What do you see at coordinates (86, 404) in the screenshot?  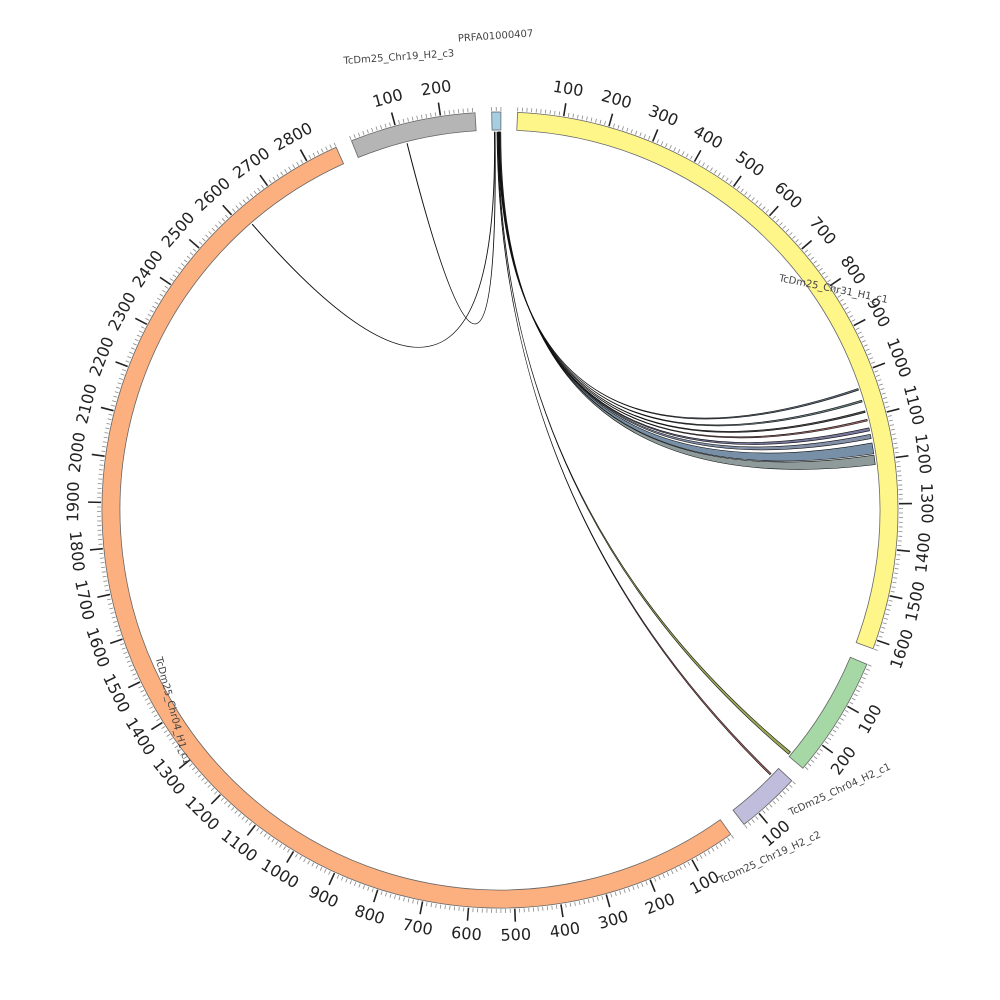 I see `tick-label: 2100` at bounding box center [86, 404].